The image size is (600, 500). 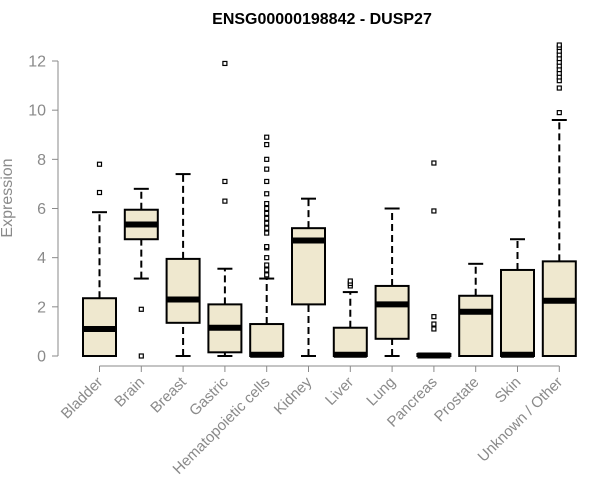 What do you see at coordinates (392, 282) in the screenshot?
I see `box-lung` at bounding box center [392, 282].